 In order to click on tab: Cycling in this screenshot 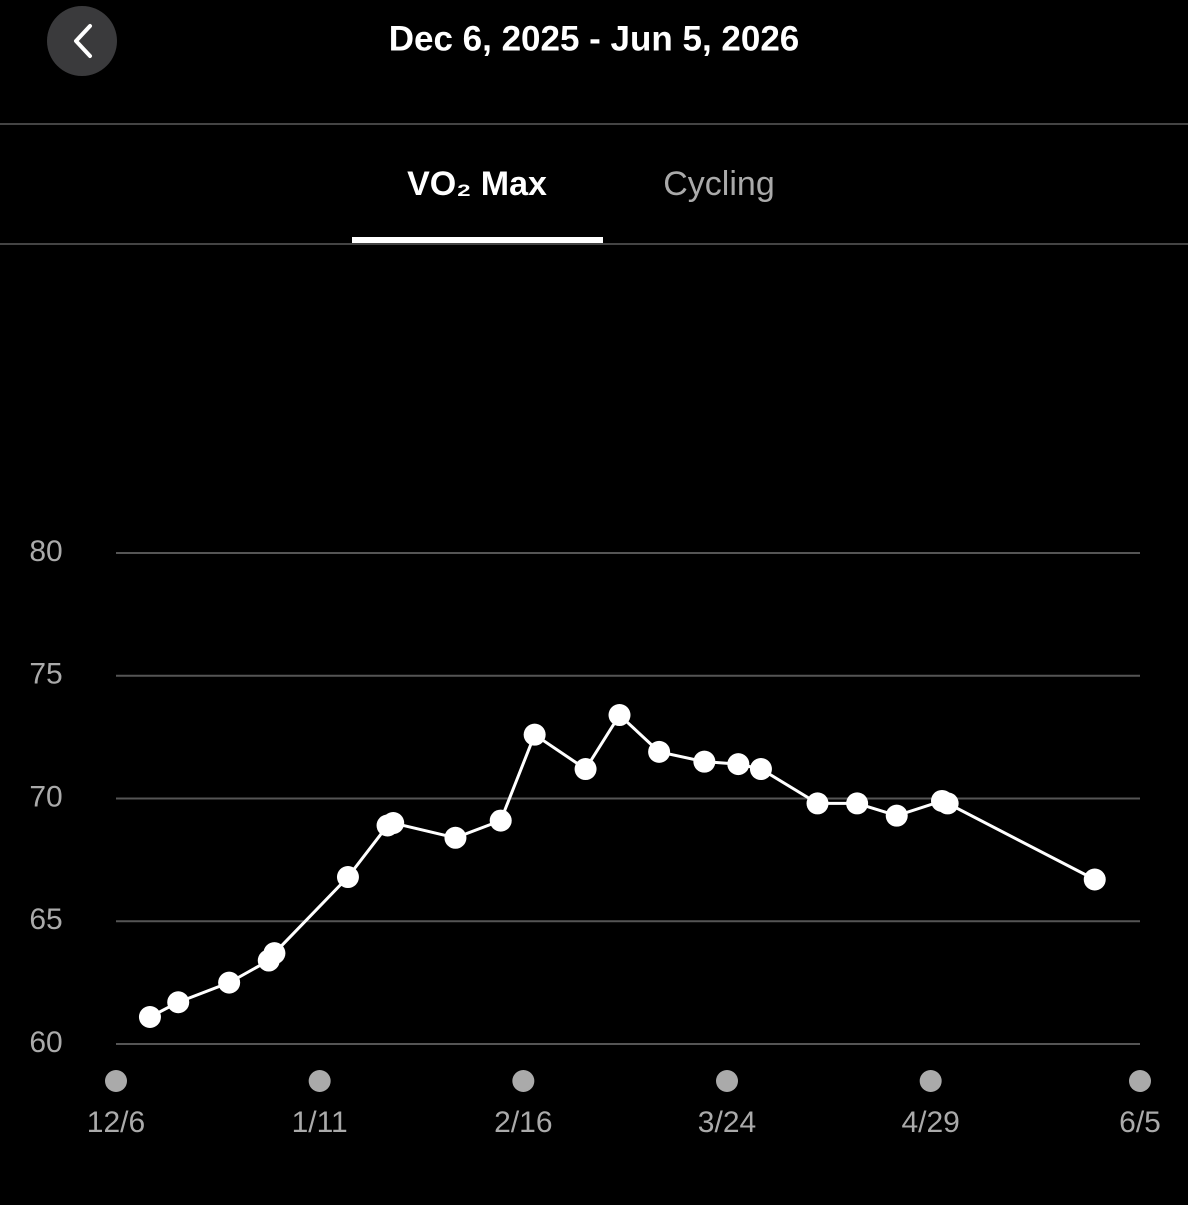, I will do `click(718, 184)`.